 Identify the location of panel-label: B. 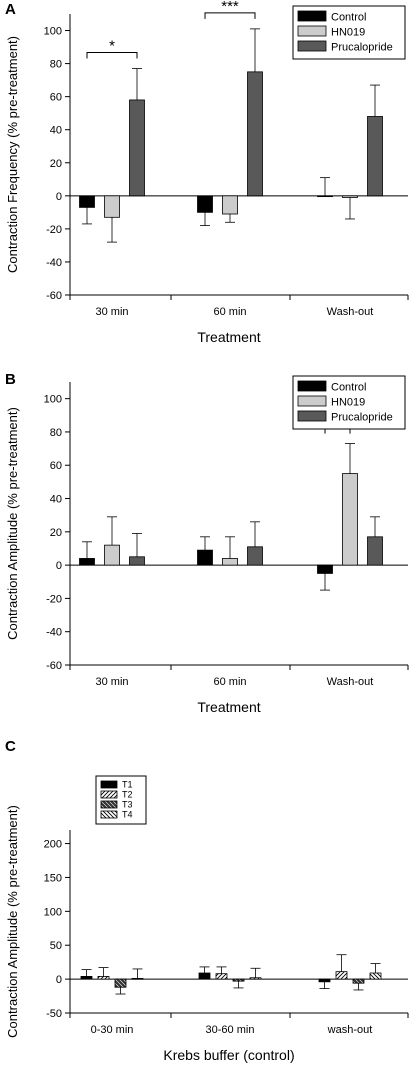
(10, 379).